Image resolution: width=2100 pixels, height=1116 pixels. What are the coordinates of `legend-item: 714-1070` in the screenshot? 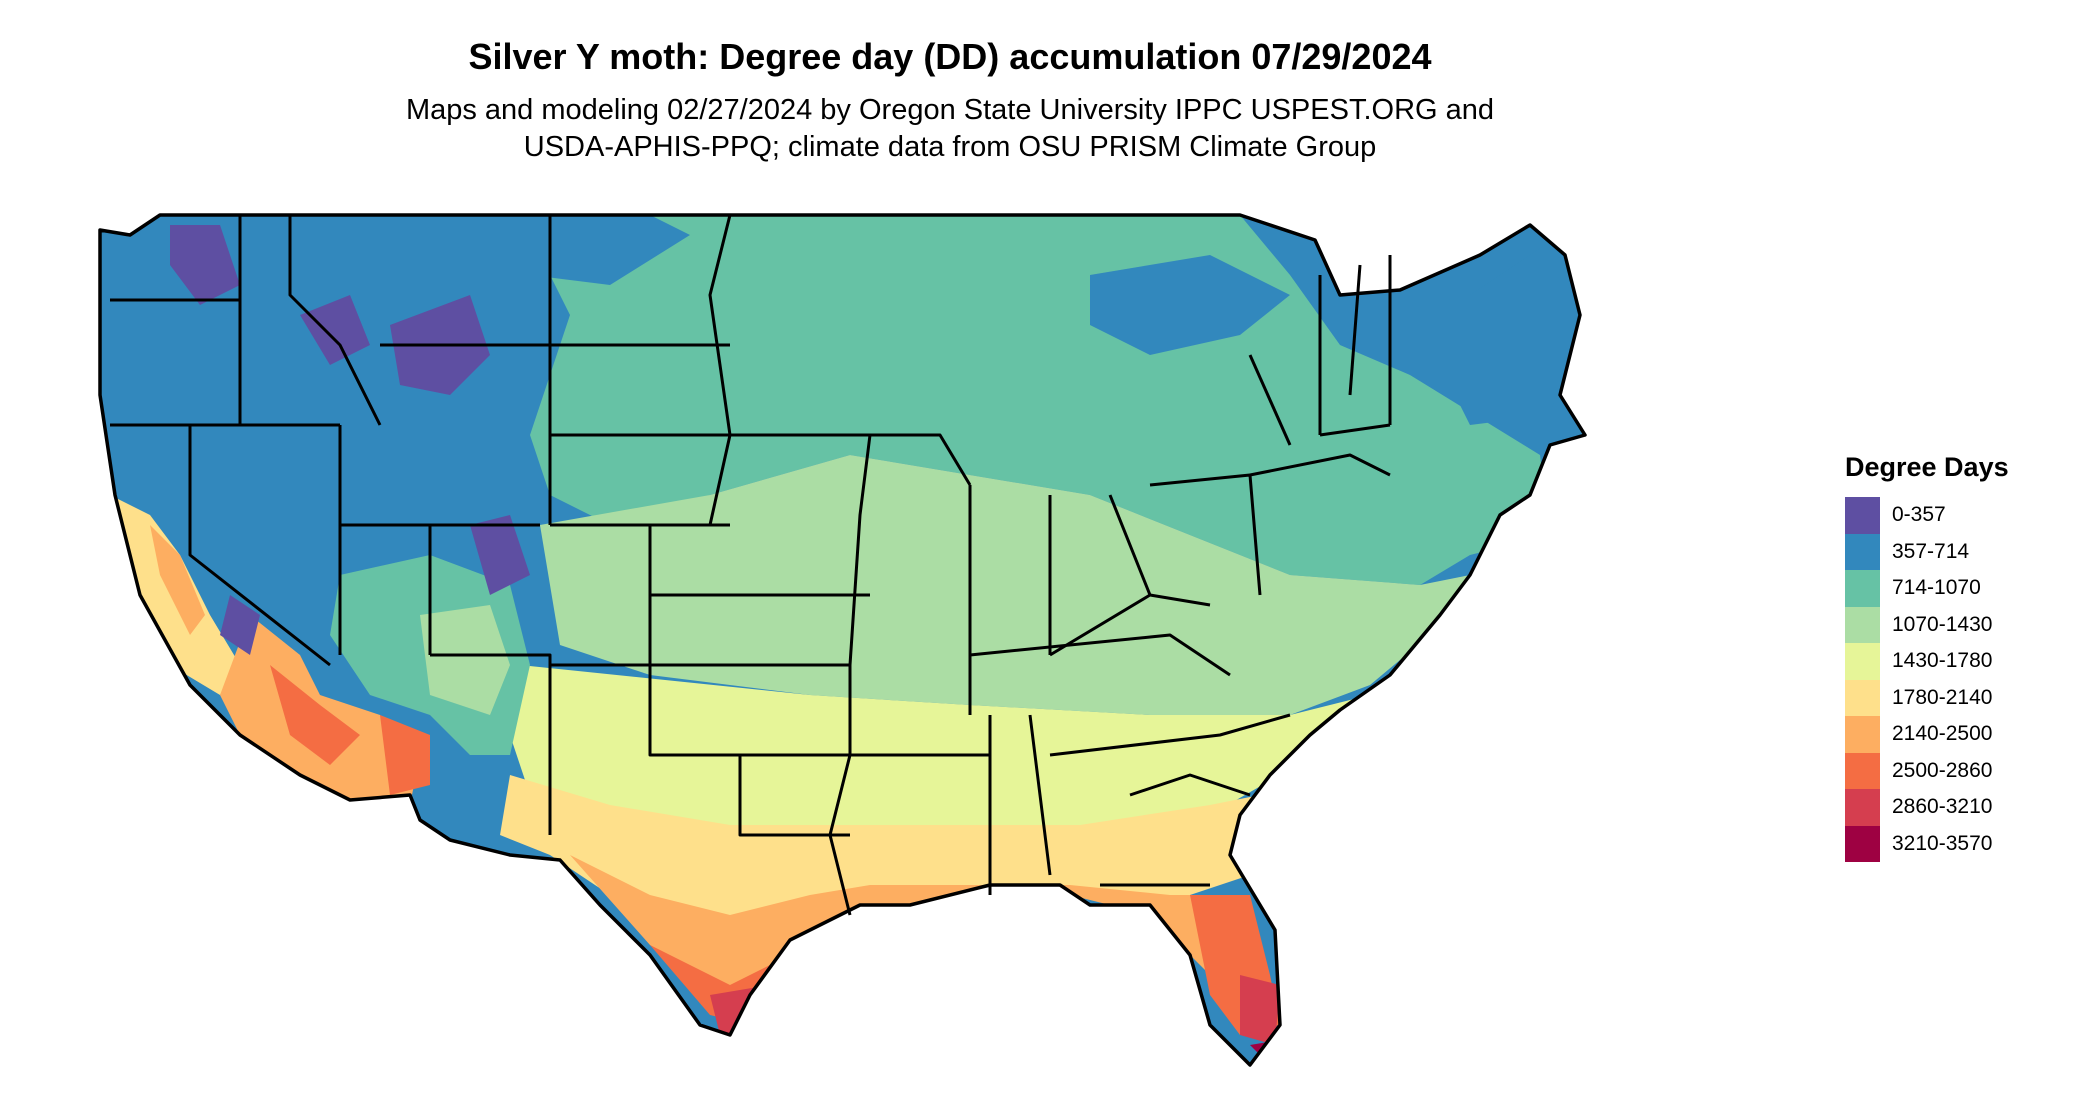 It's located at (1927, 588).